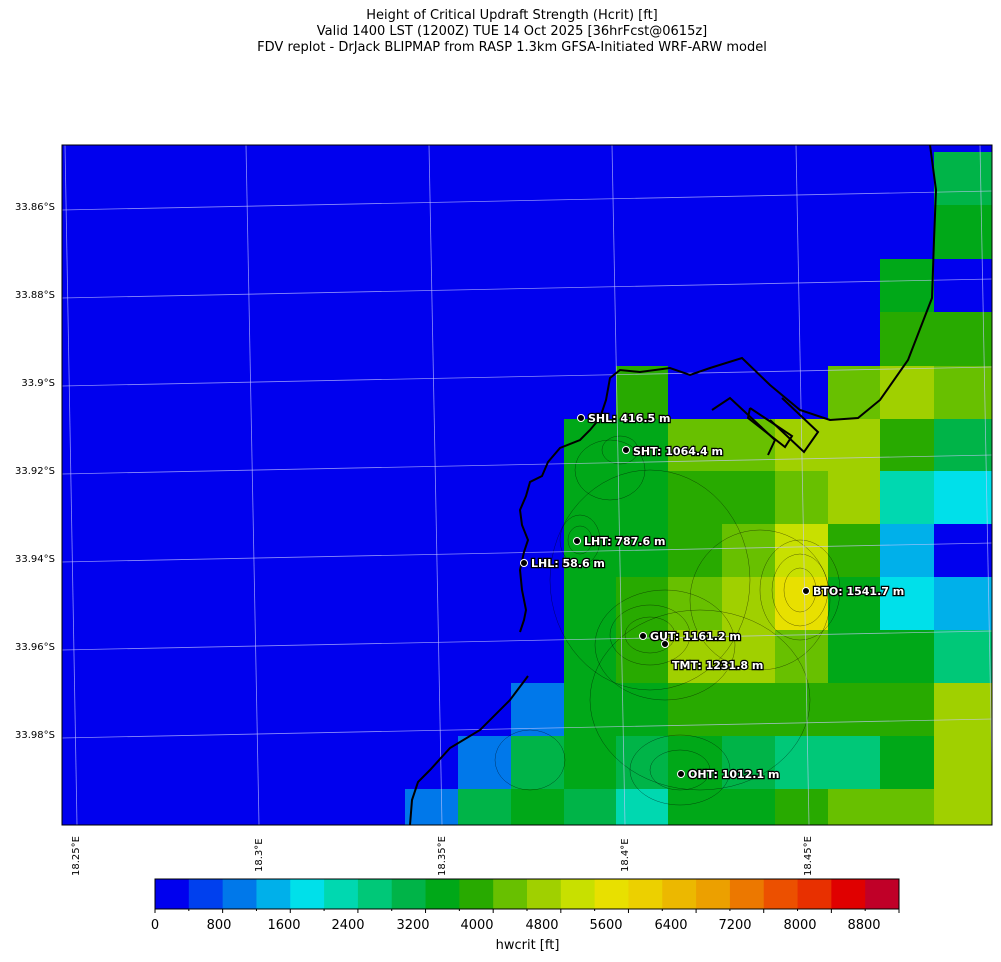 Image resolution: width=1001 pixels, height=962 pixels. Describe the element at coordinates (76, 856) in the screenshot. I see `lon-label-18-25: 18.25°E` at that location.